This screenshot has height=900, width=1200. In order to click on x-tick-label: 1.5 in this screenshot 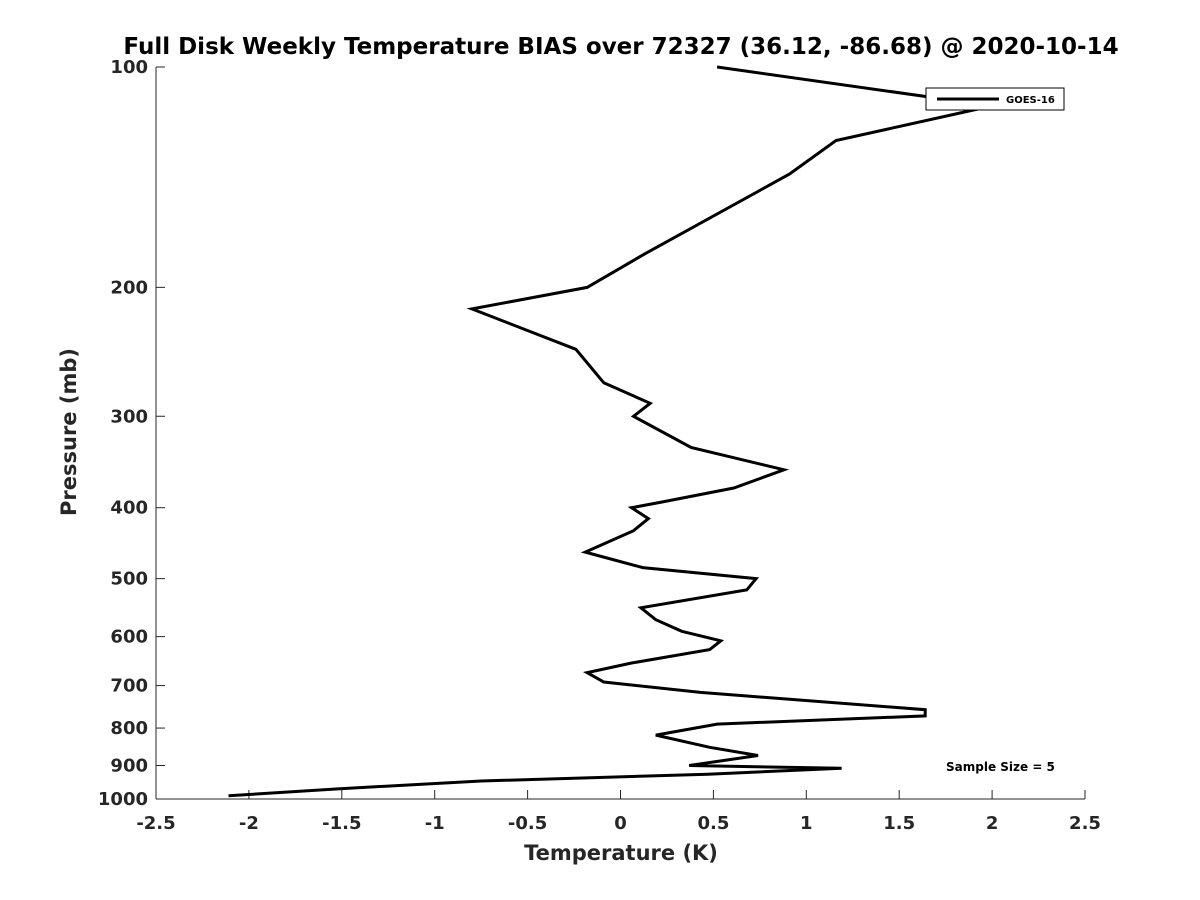, I will do `click(899, 823)`.